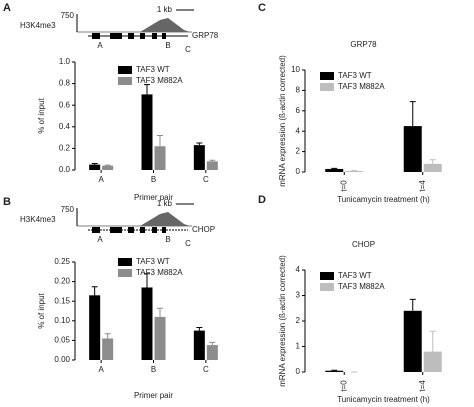 This screenshot has width=474, height=407. Describe the element at coordinates (62, 300) in the screenshot. I see `y-tick-label: 0.15` at that location.